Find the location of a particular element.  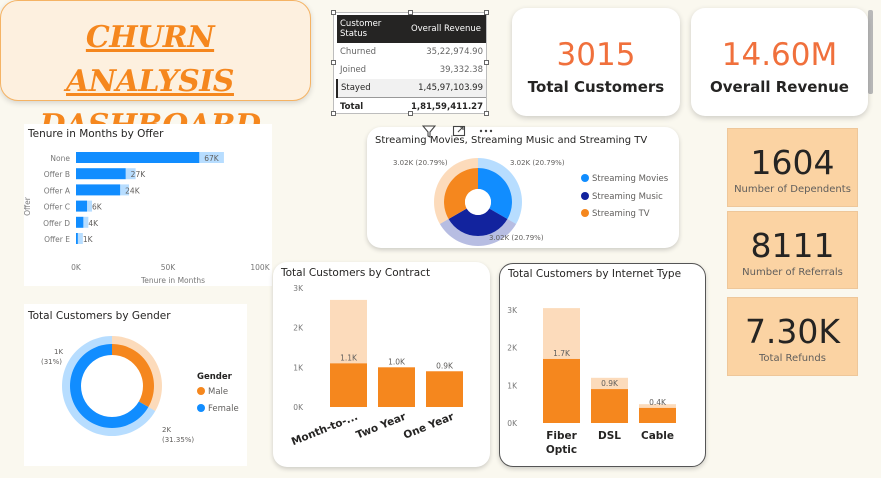

table-header-row: Customer Status Overall Revenue is located at coordinates (411, 29).